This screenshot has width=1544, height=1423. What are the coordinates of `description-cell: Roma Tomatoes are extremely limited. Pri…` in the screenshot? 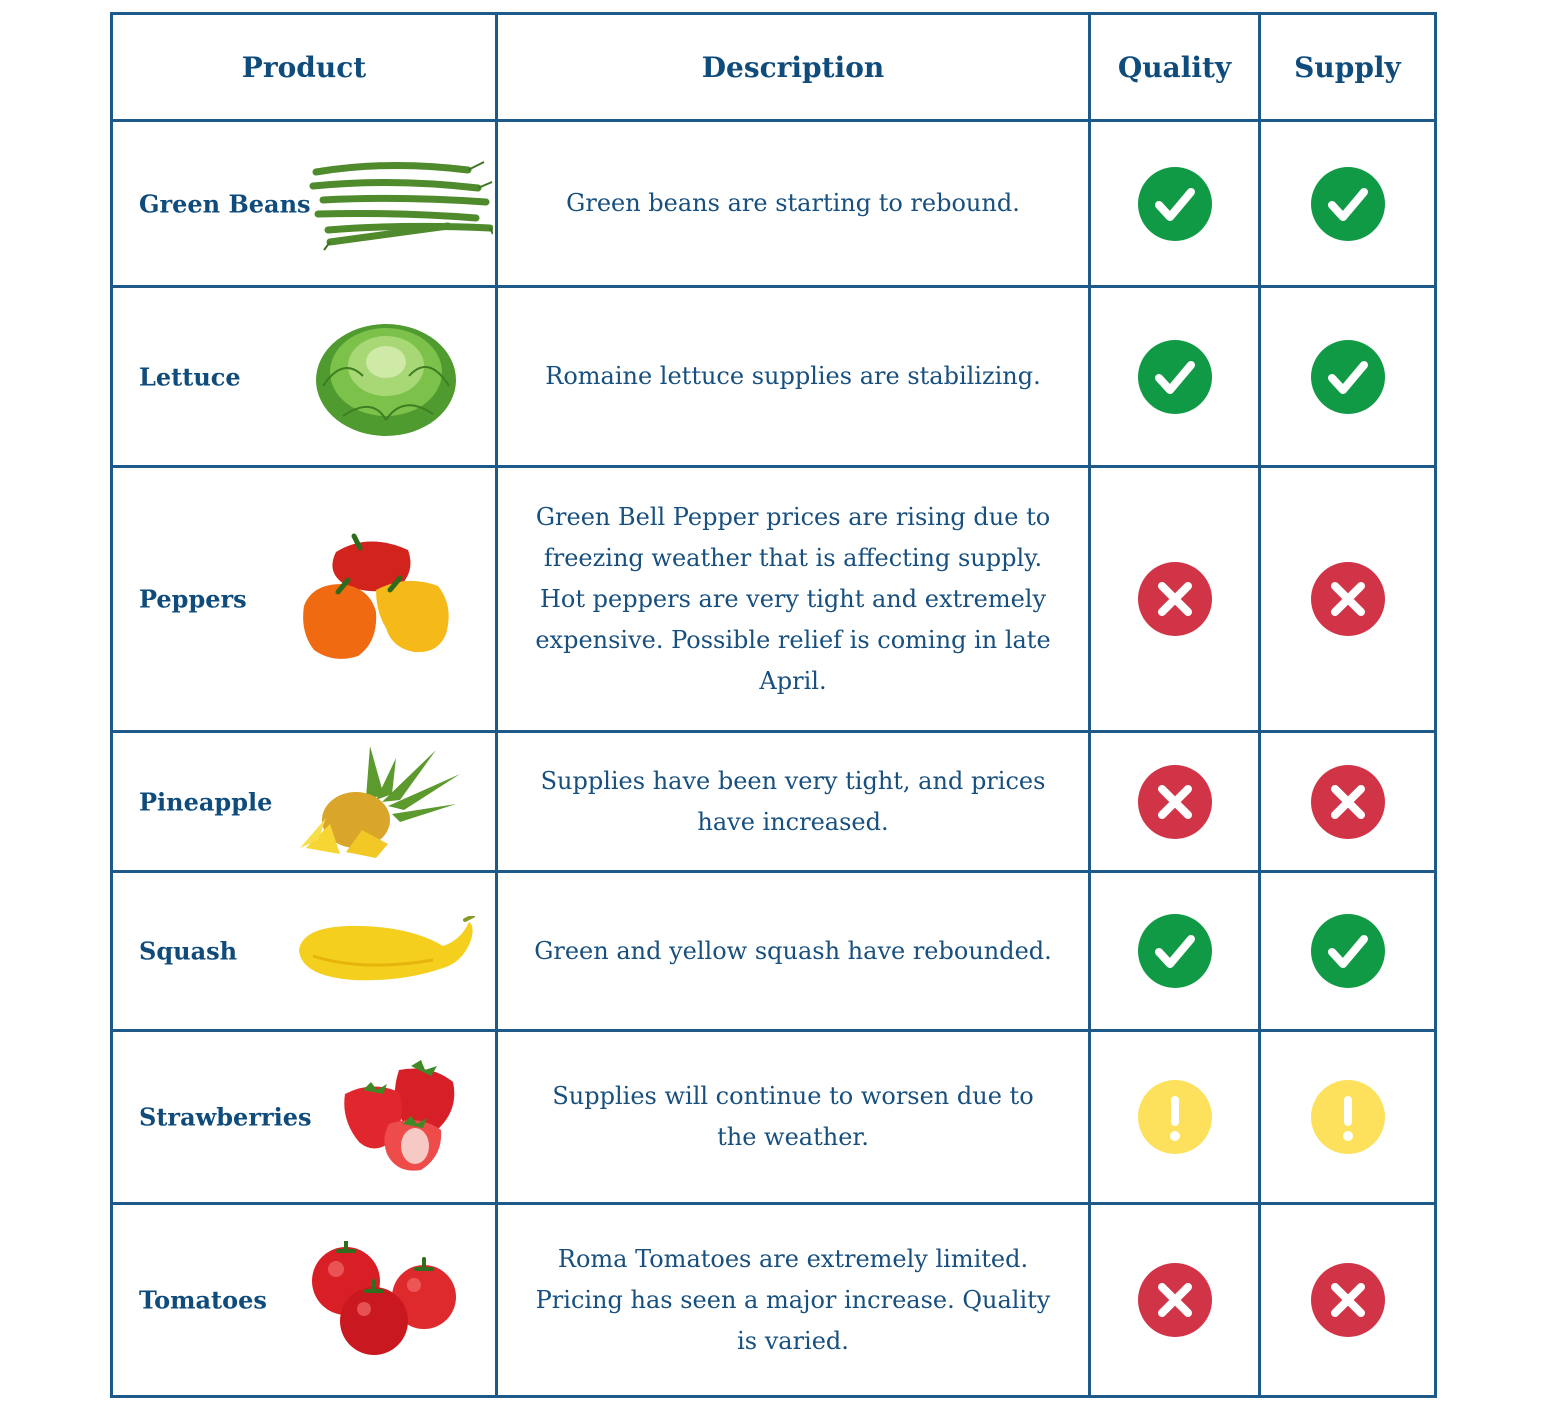 It's located at (793, 1300).